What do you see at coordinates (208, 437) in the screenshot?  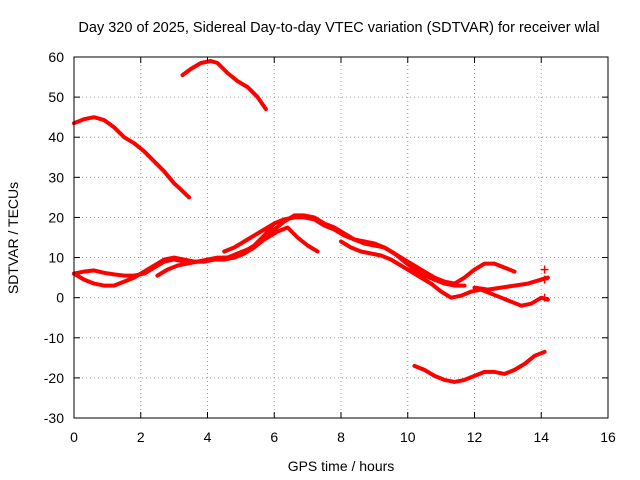 I see `x-tick-label: 4` at bounding box center [208, 437].